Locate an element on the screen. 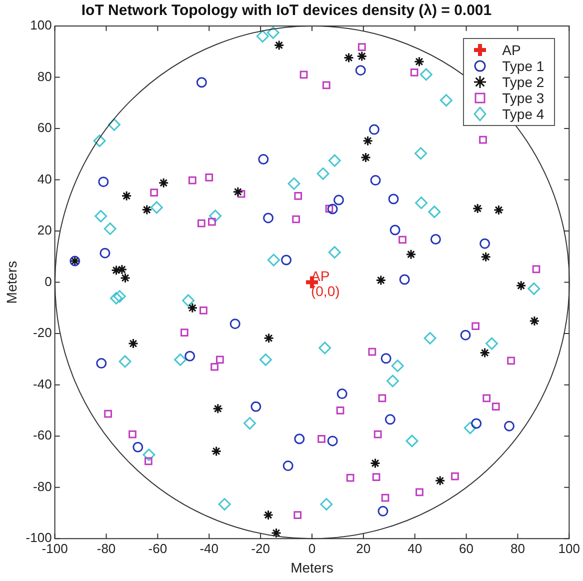 Image resolution: width=583 pixels, height=581 pixels. y-tick-label: -100 is located at coordinates (39, 538).